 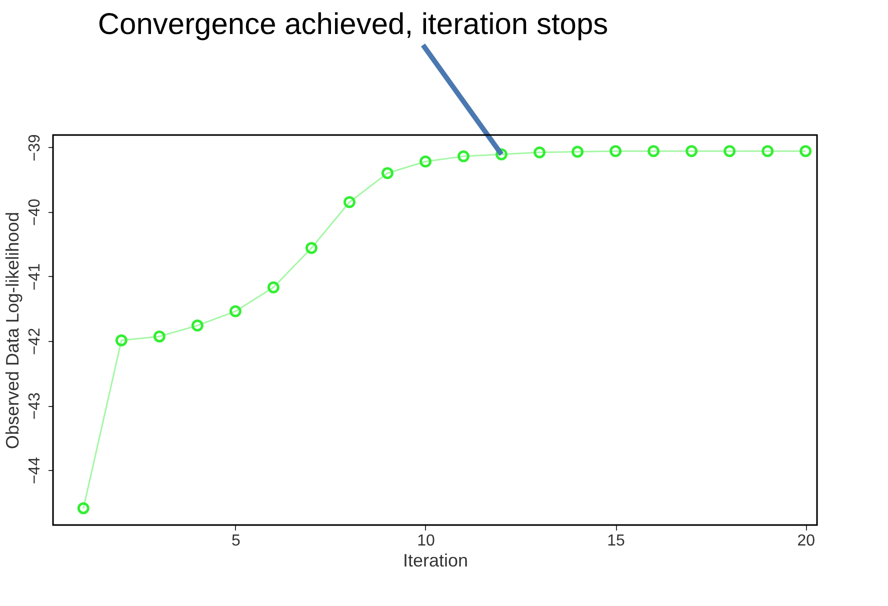 What do you see at coordinates (353, 24) in the screenshot?
I see `annotation: Convergence achieved, iteration stops` at bounding box center [353, 24].